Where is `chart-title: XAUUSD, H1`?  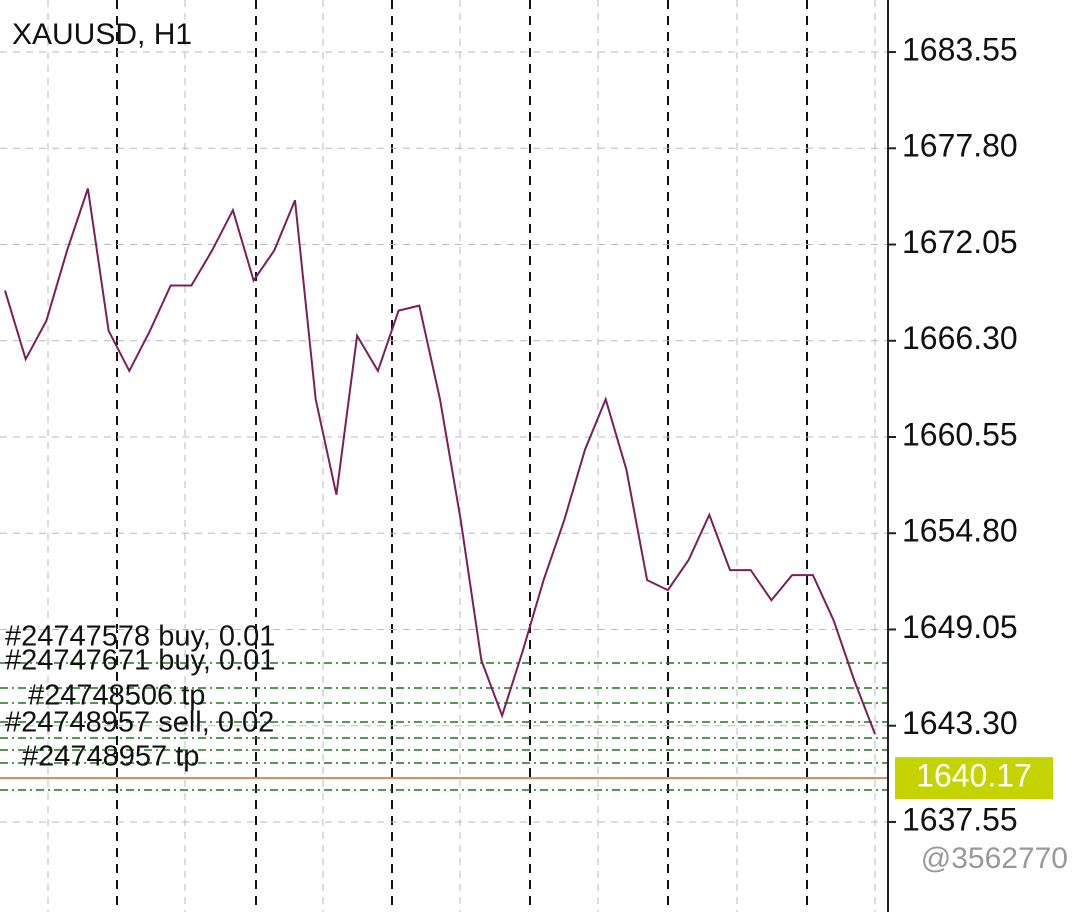
chart-title: XAUUSD, H1 is located at coordinates (102, 34).